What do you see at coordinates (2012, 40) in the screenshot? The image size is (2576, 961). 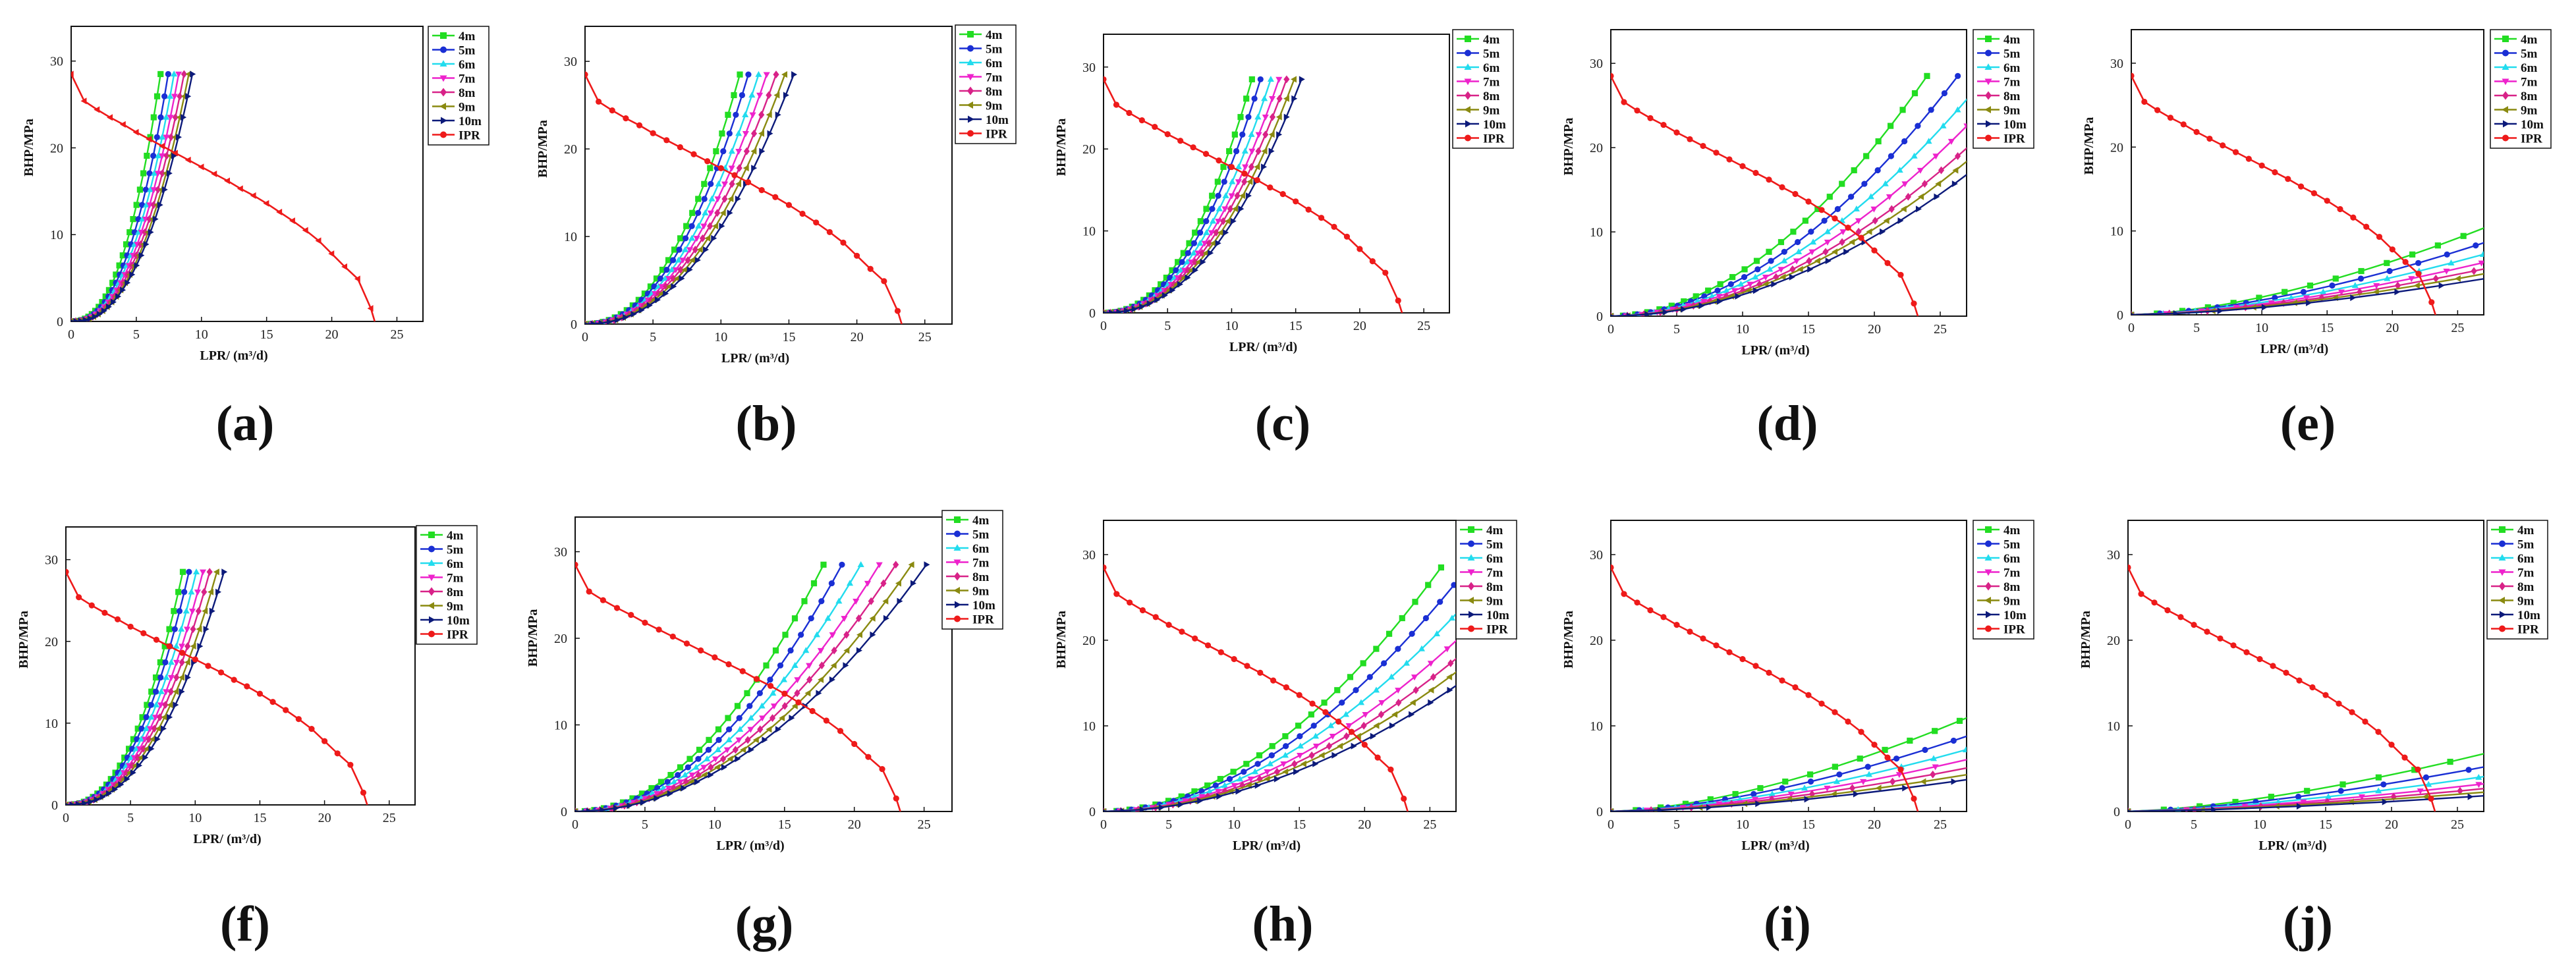 I see `legend-label: 4m` at bounding box center [2012, 40].